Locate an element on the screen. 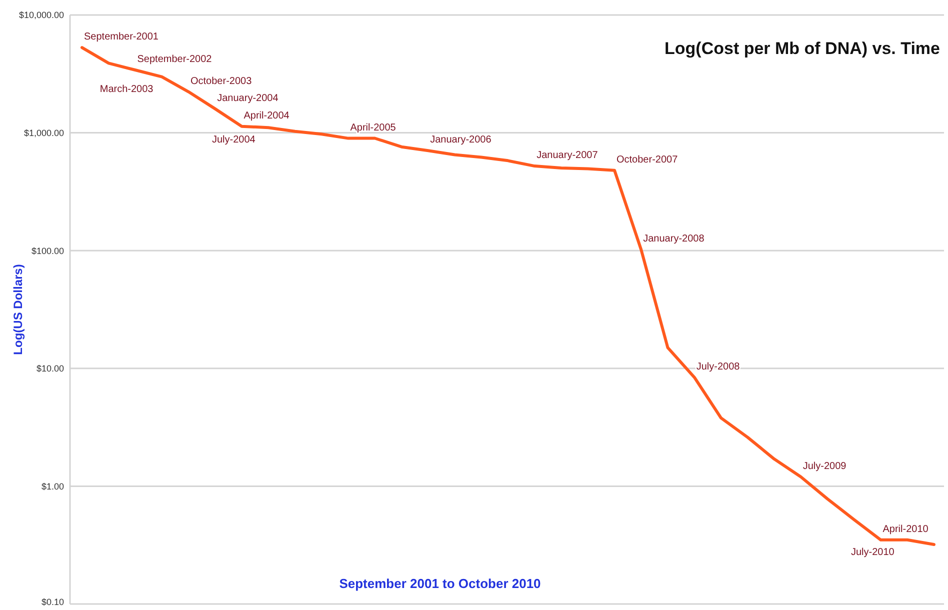 The width and height of the screenshot is (948, 610). y-tick-label: $10,000.00 is located at coordinates (41, 15).